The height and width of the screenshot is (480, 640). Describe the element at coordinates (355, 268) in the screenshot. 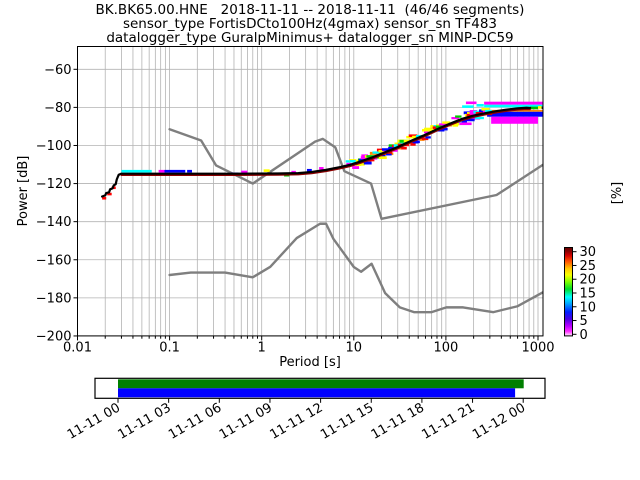

I see `nlnm-curve` at that location.